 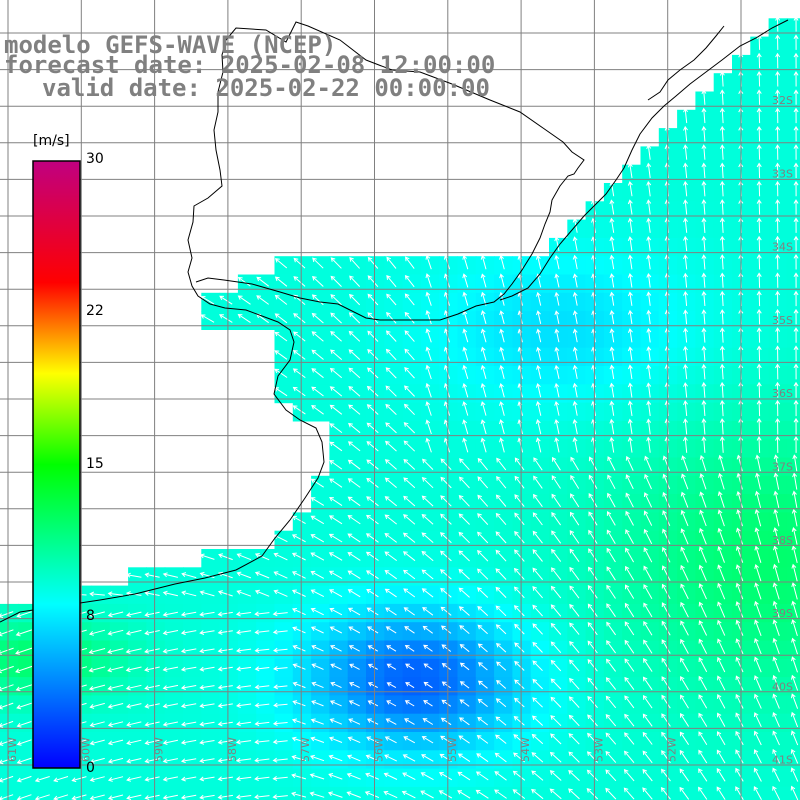 I want to click on latitude-label: 36S, so click(x=782, y=393).